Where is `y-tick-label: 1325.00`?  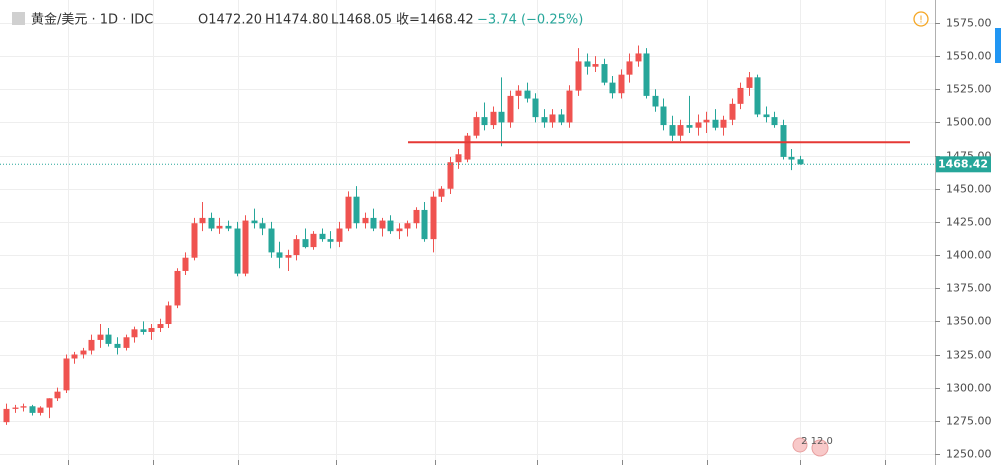
y-tick-label: 1325.00 is located at coordinates (969, 355).